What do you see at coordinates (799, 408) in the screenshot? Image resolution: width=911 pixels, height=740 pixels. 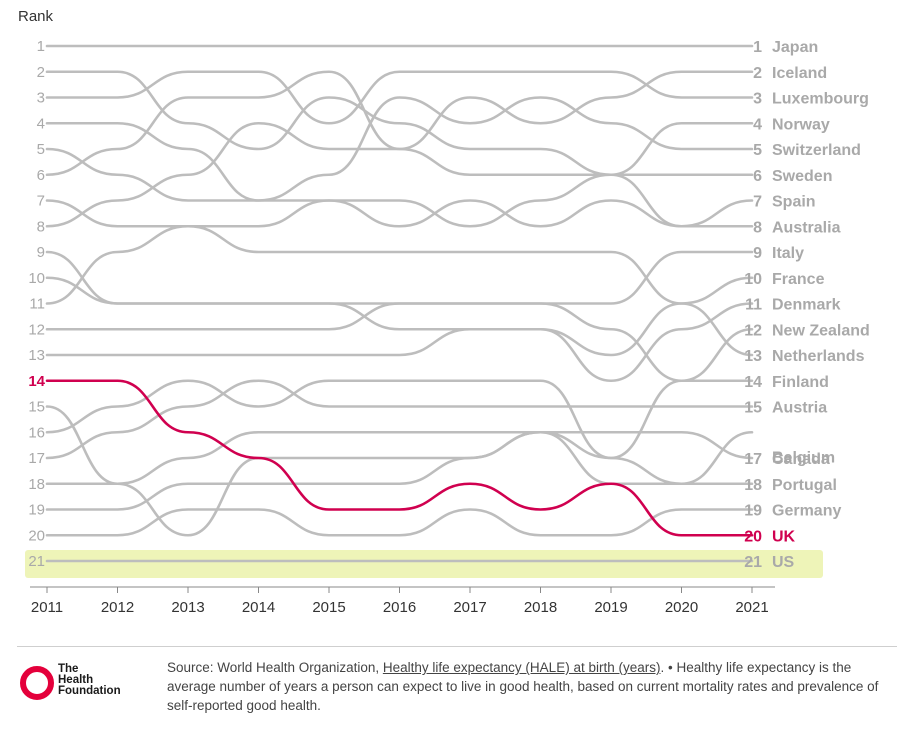 I see `country-label-austria: Austria` at bounding box center [799, 408].